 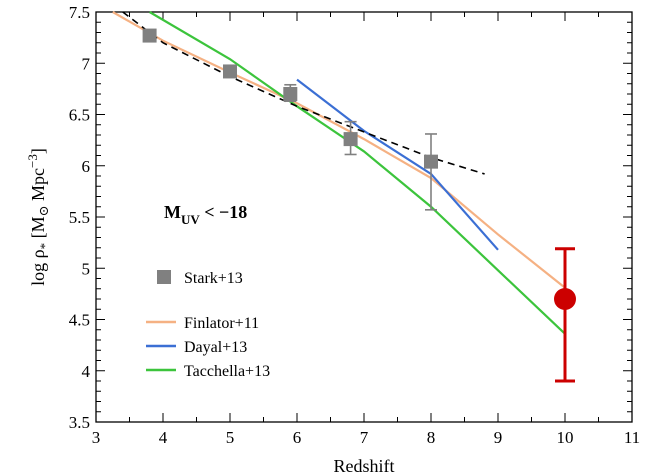 I want to click on cut-annotation-main: M, so click(x=172, y=212).